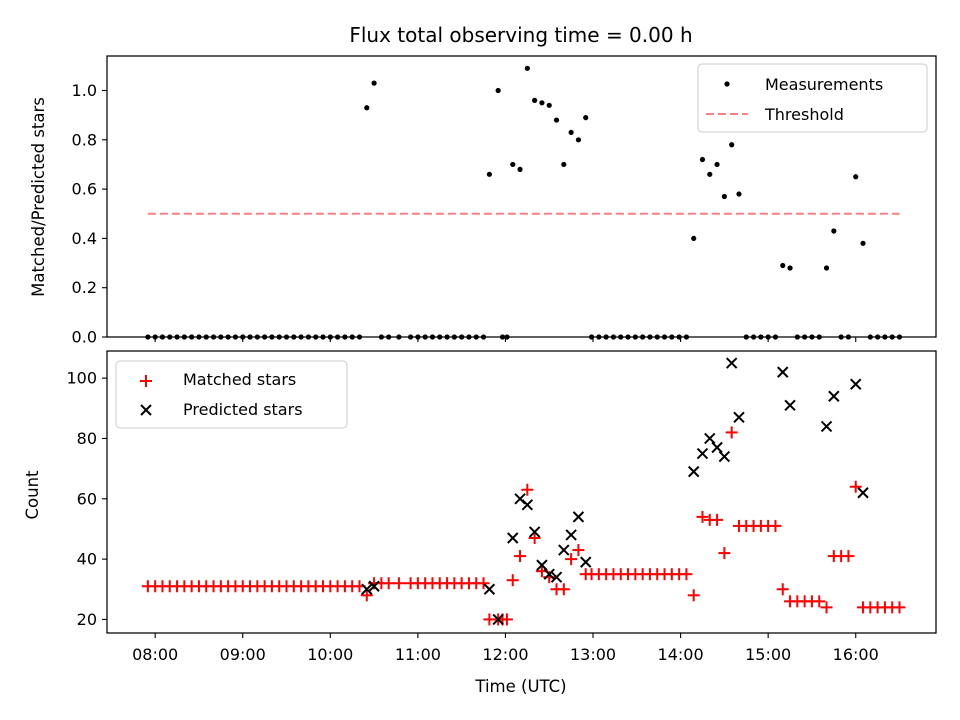 The width and height of the screenshot is (960, 720). What do you see at coordinates (87, 559) in the screenshot?
I see `bottom-y-tick-label: 40` at bounding box center [87, 559].